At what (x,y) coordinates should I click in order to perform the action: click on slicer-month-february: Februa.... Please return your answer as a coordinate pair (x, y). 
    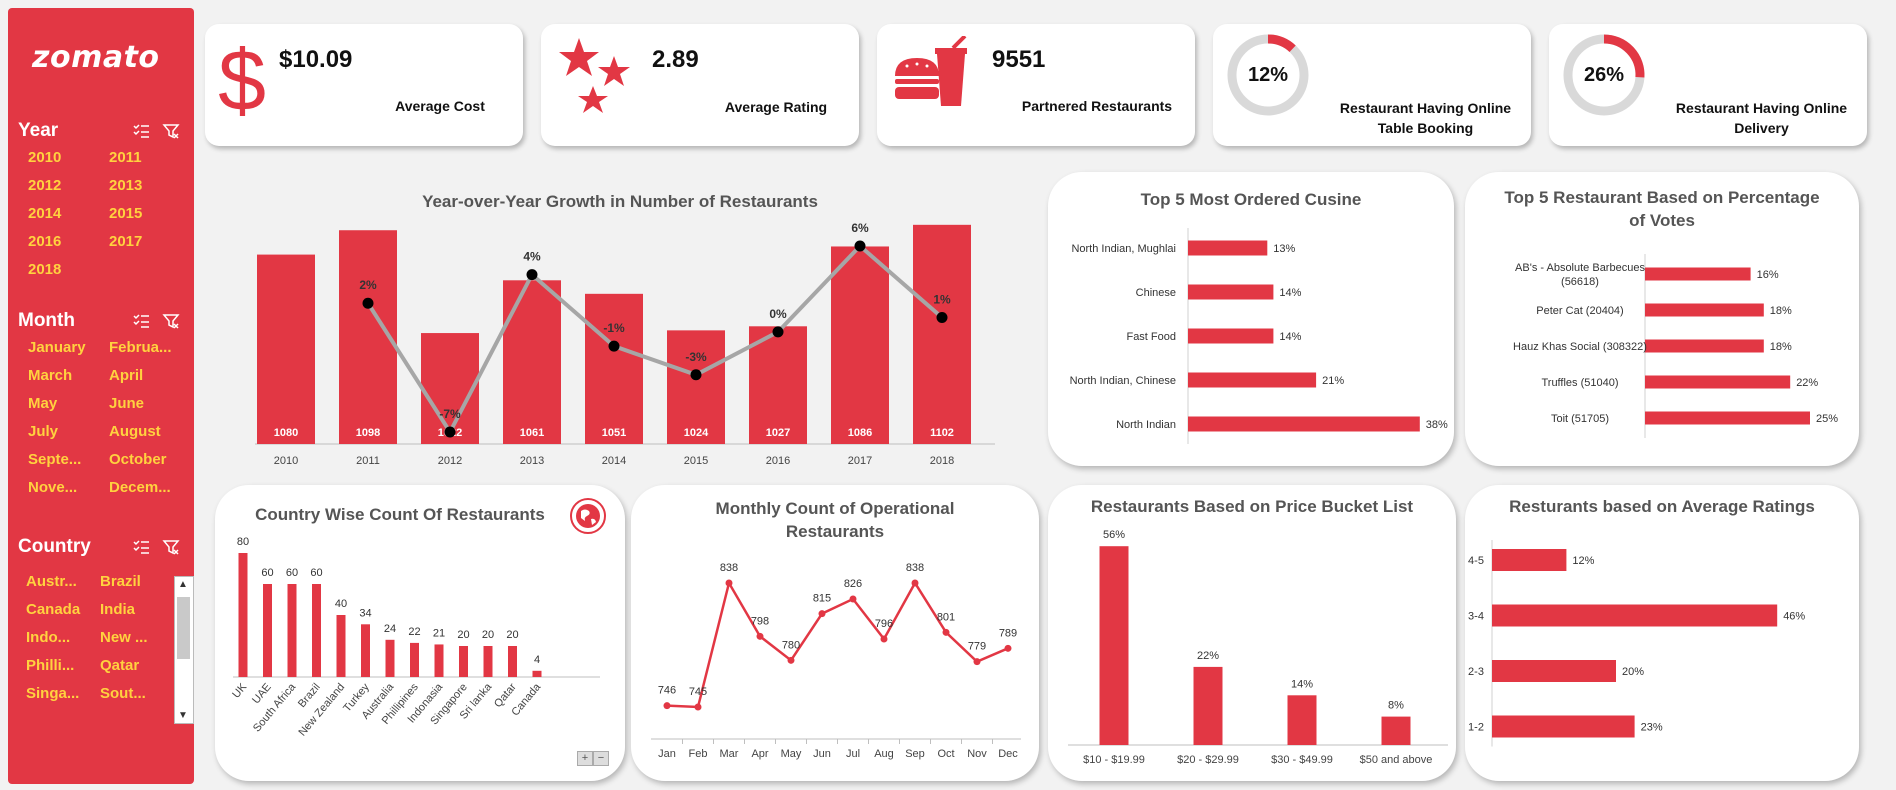
    Looking at the image, I should click on (140, 347).